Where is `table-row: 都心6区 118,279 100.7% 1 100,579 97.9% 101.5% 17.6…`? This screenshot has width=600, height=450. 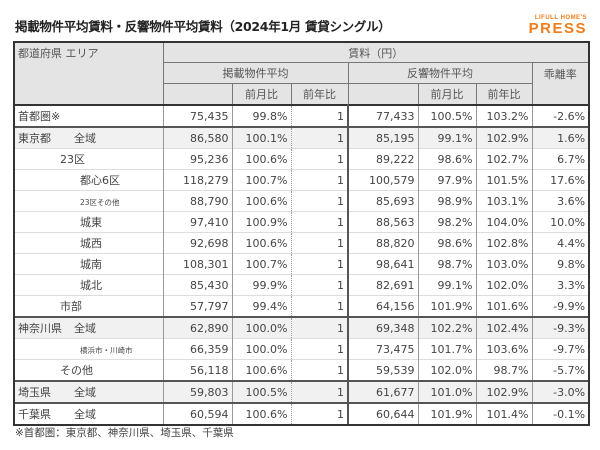
table-row: 都心6区 118,279 100.7% 1 100,579 97.9% 101.5% 17.6… is located at coordinates (302, 180).